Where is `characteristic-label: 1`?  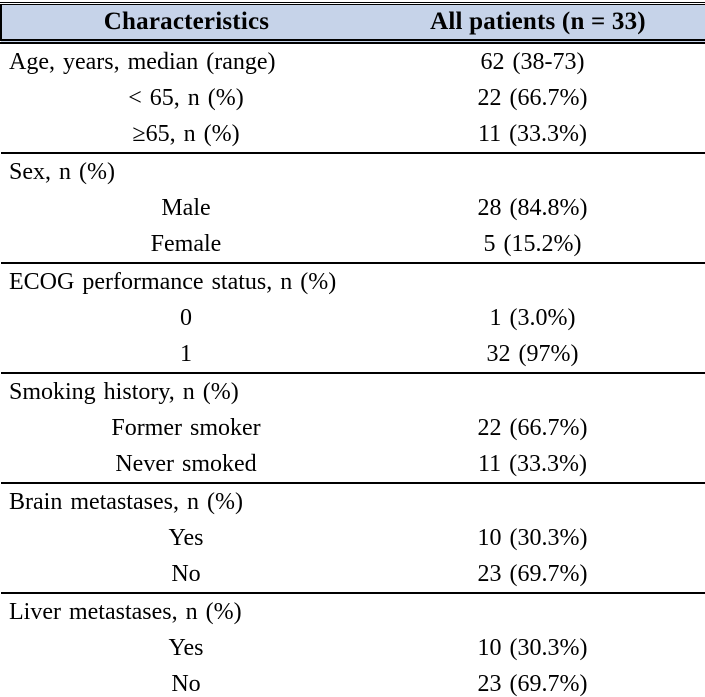 characteristic-label: 1 is located at coordinates (186, 353).